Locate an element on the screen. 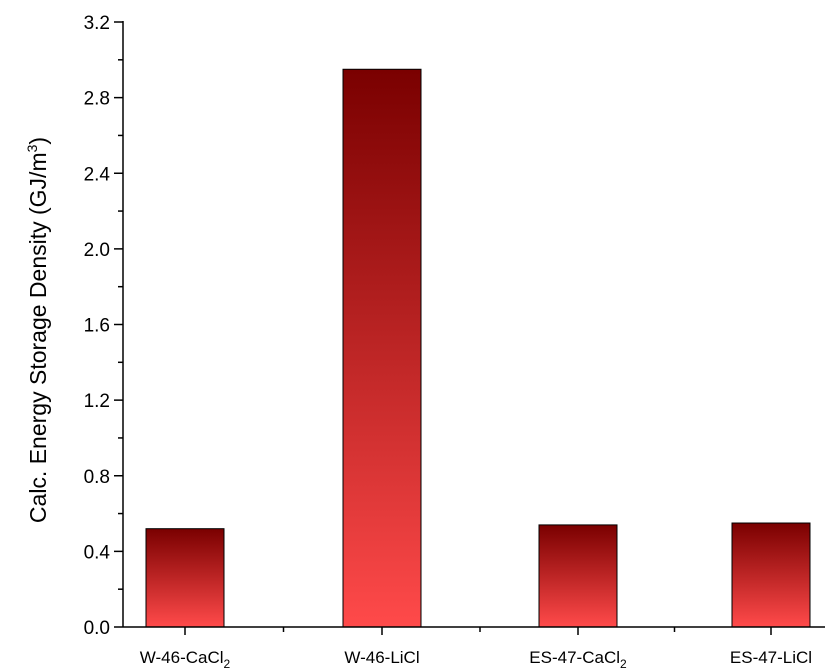  y-tick-label: 3.2 is located at coordinates (97, 23).